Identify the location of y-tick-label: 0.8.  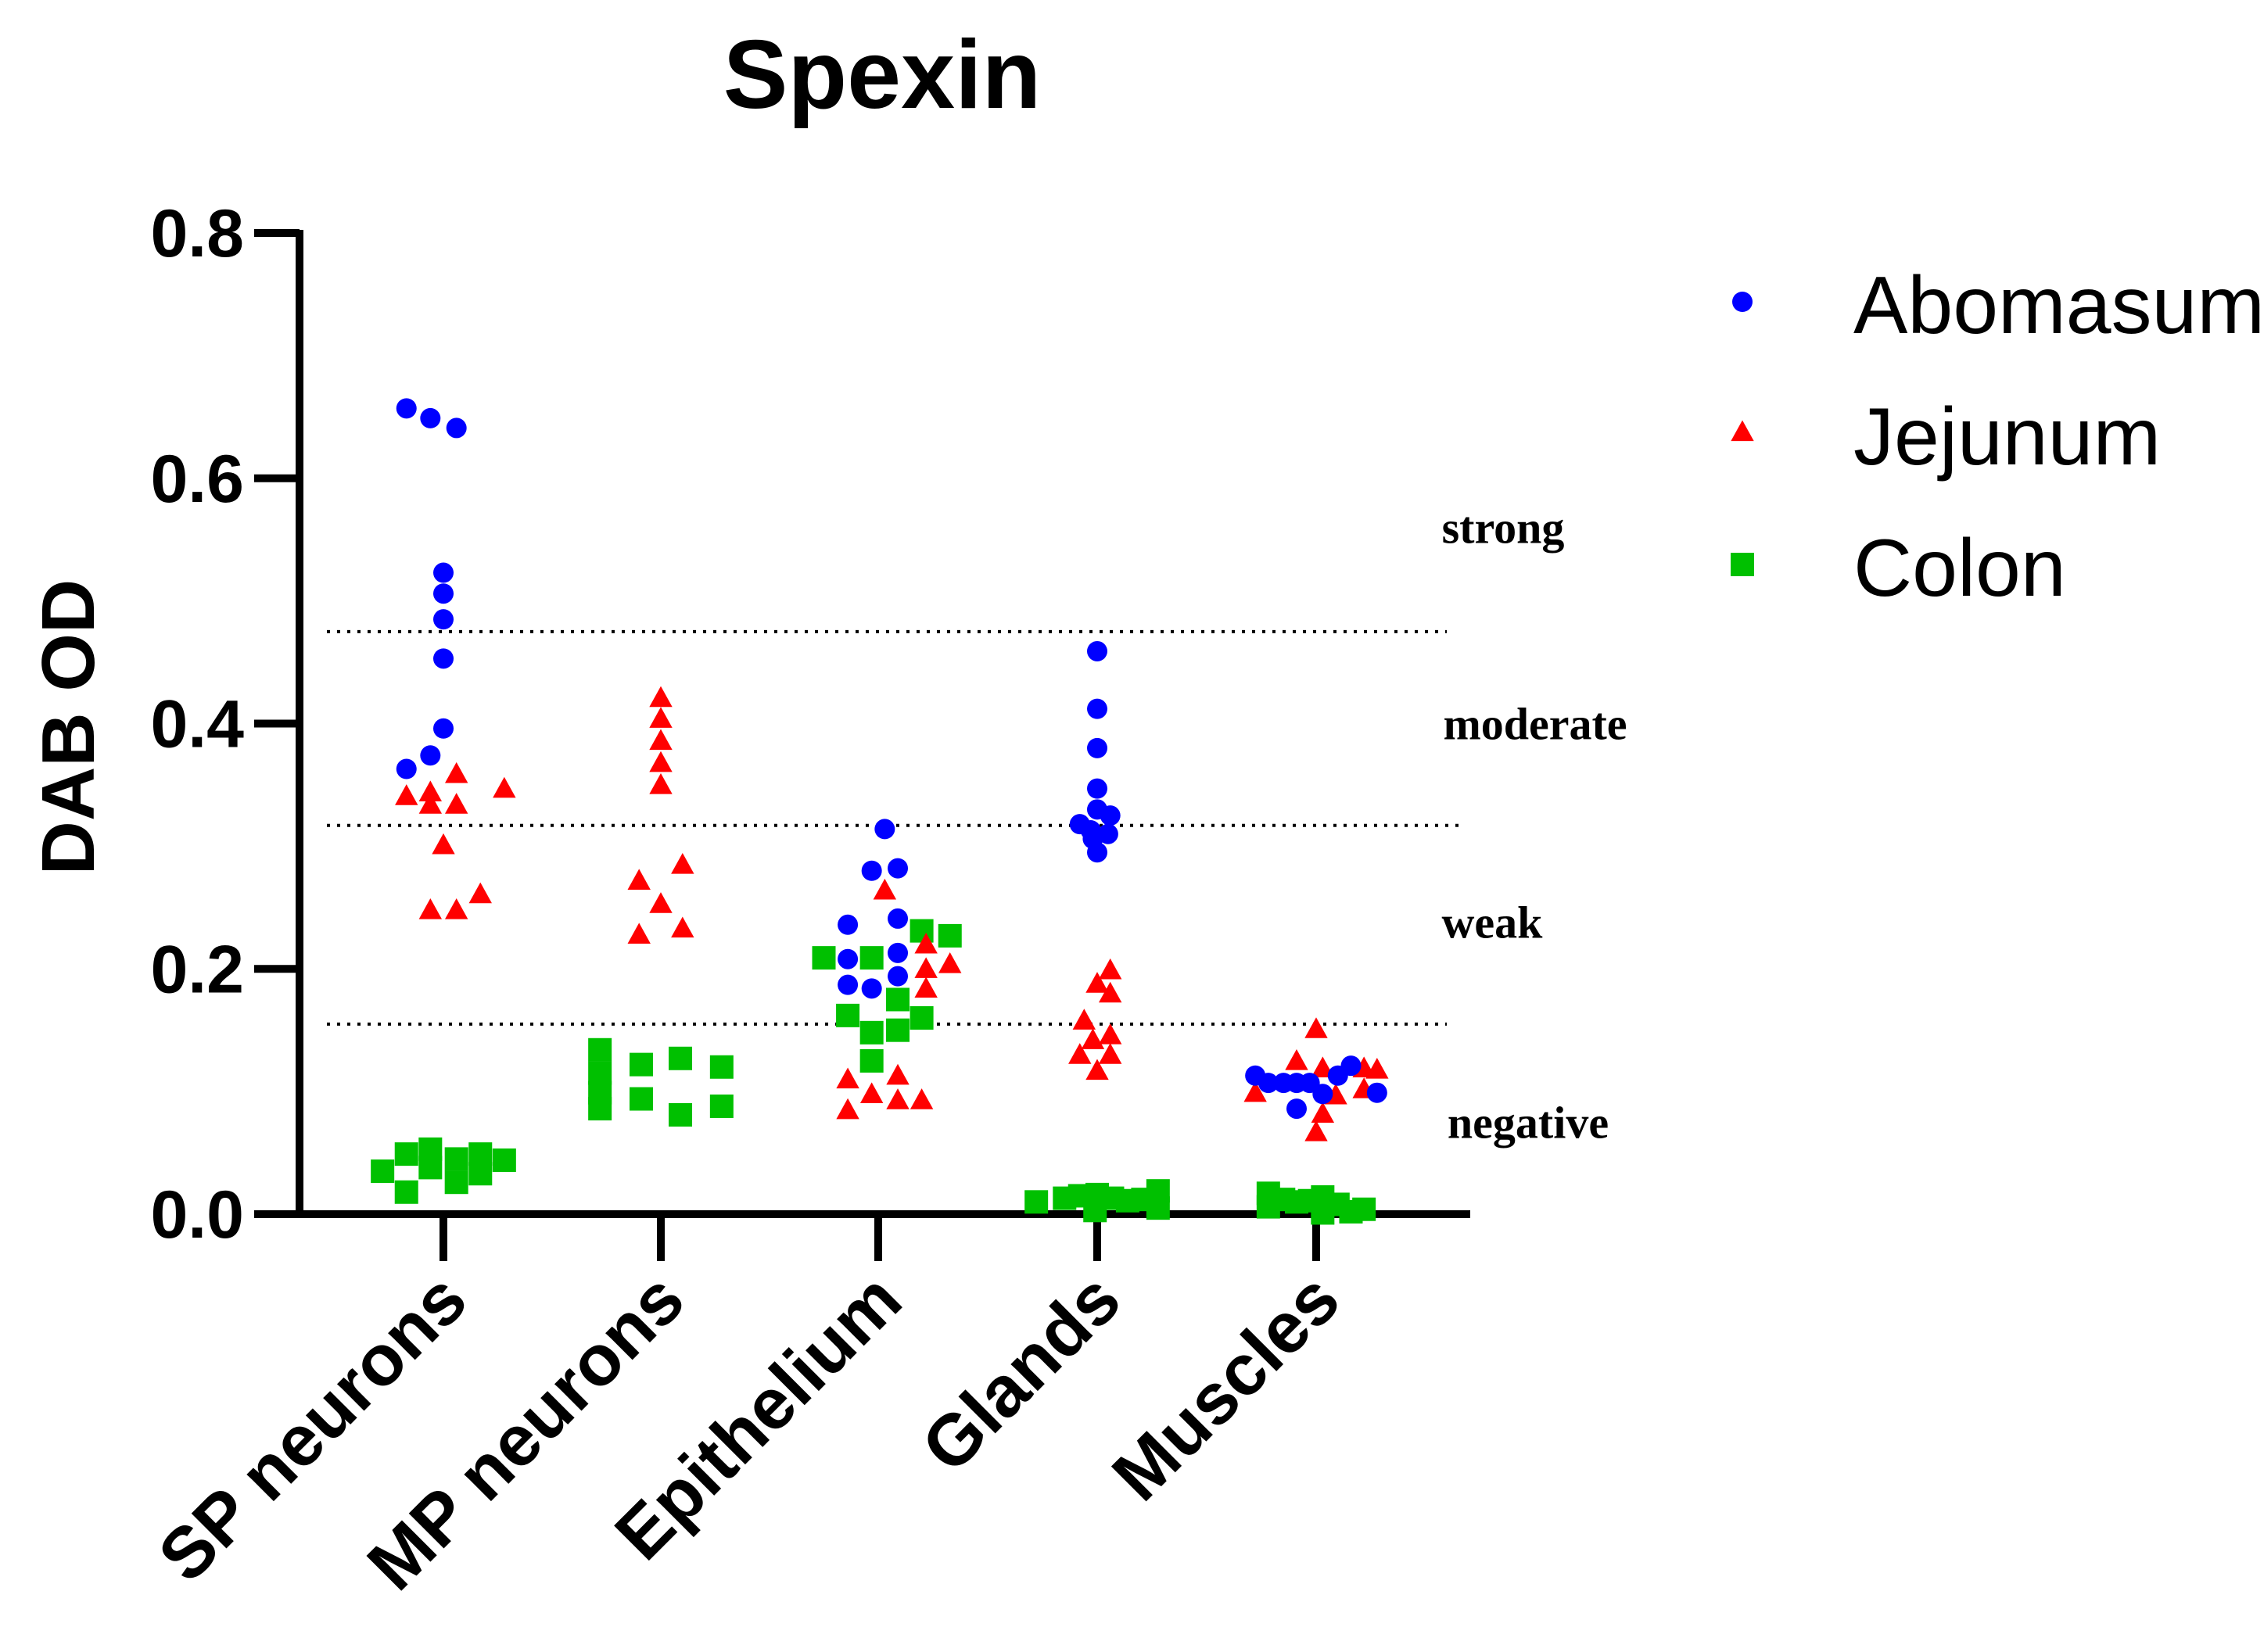
(197, 233).